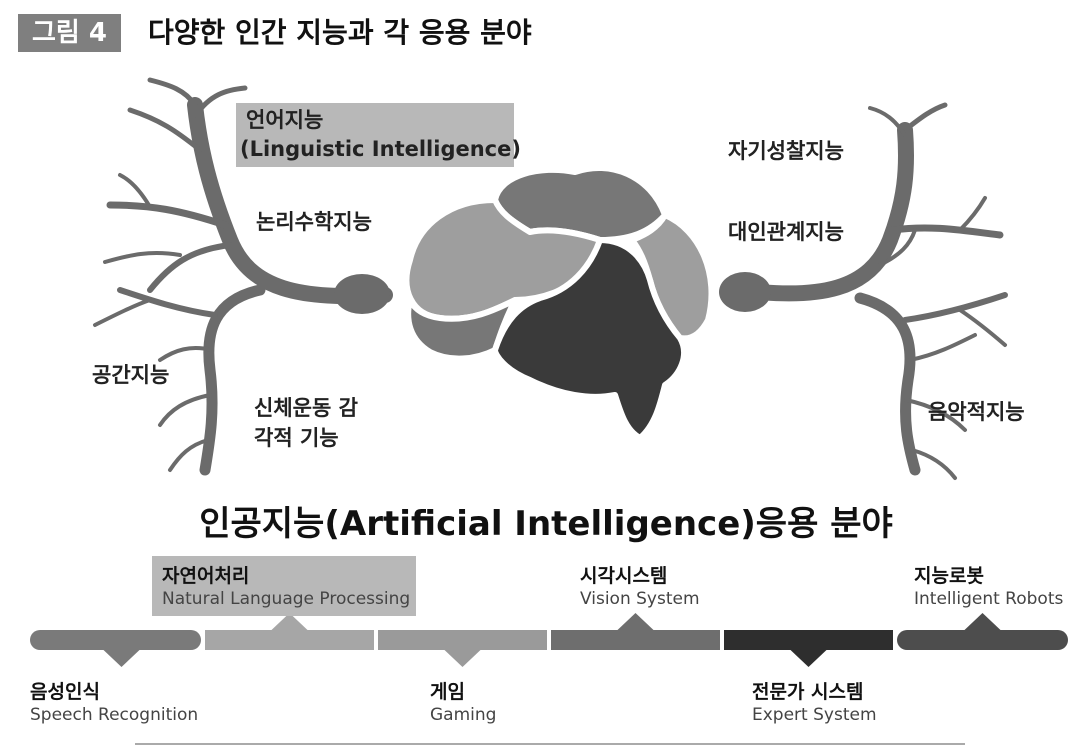  I want to click on app-vision-en: Vision System, so click(640, 599).